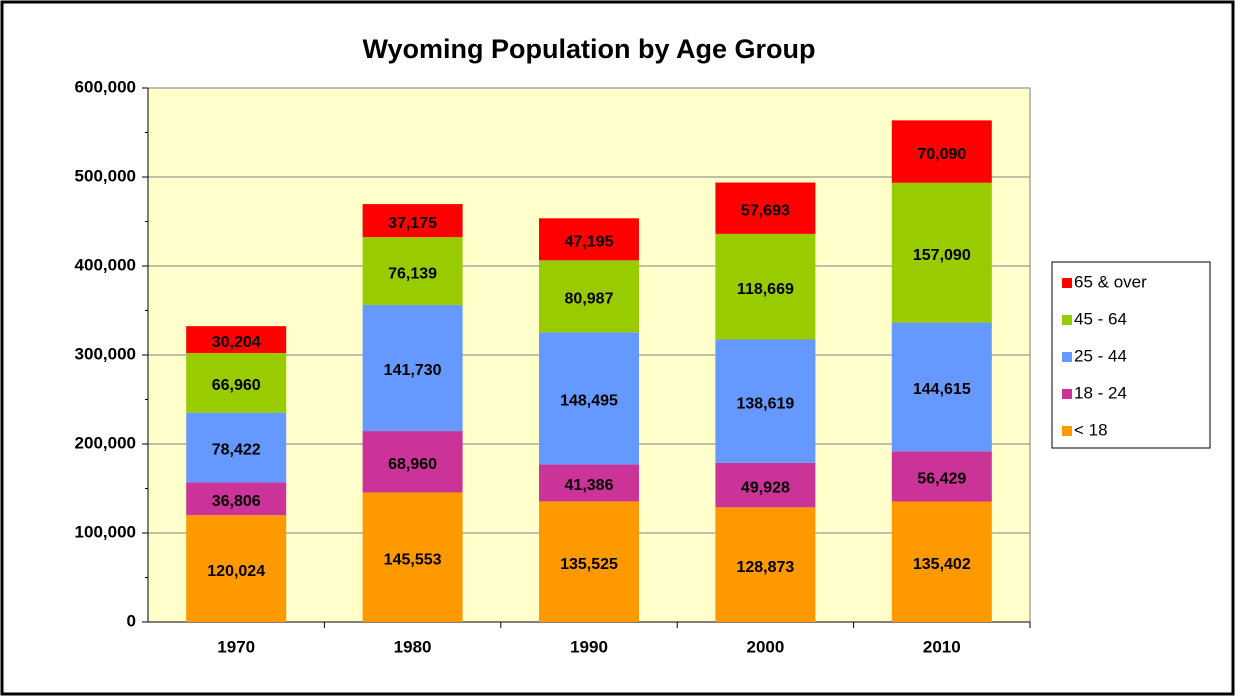  Describe the element at coordinates (1100, 392) in the screenshot. I see `legend-label: 18 - 24` at that location.